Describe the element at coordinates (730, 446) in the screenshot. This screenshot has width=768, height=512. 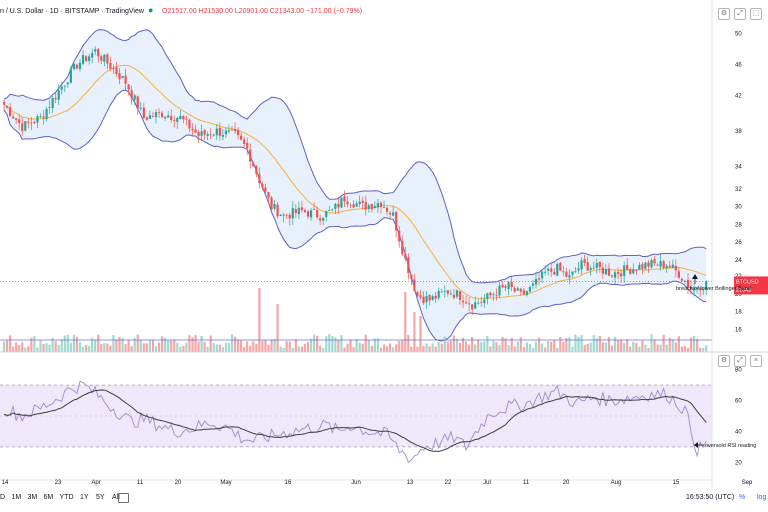
I see `annotation-rsi-oversold: oversold RSI reading` at that location.